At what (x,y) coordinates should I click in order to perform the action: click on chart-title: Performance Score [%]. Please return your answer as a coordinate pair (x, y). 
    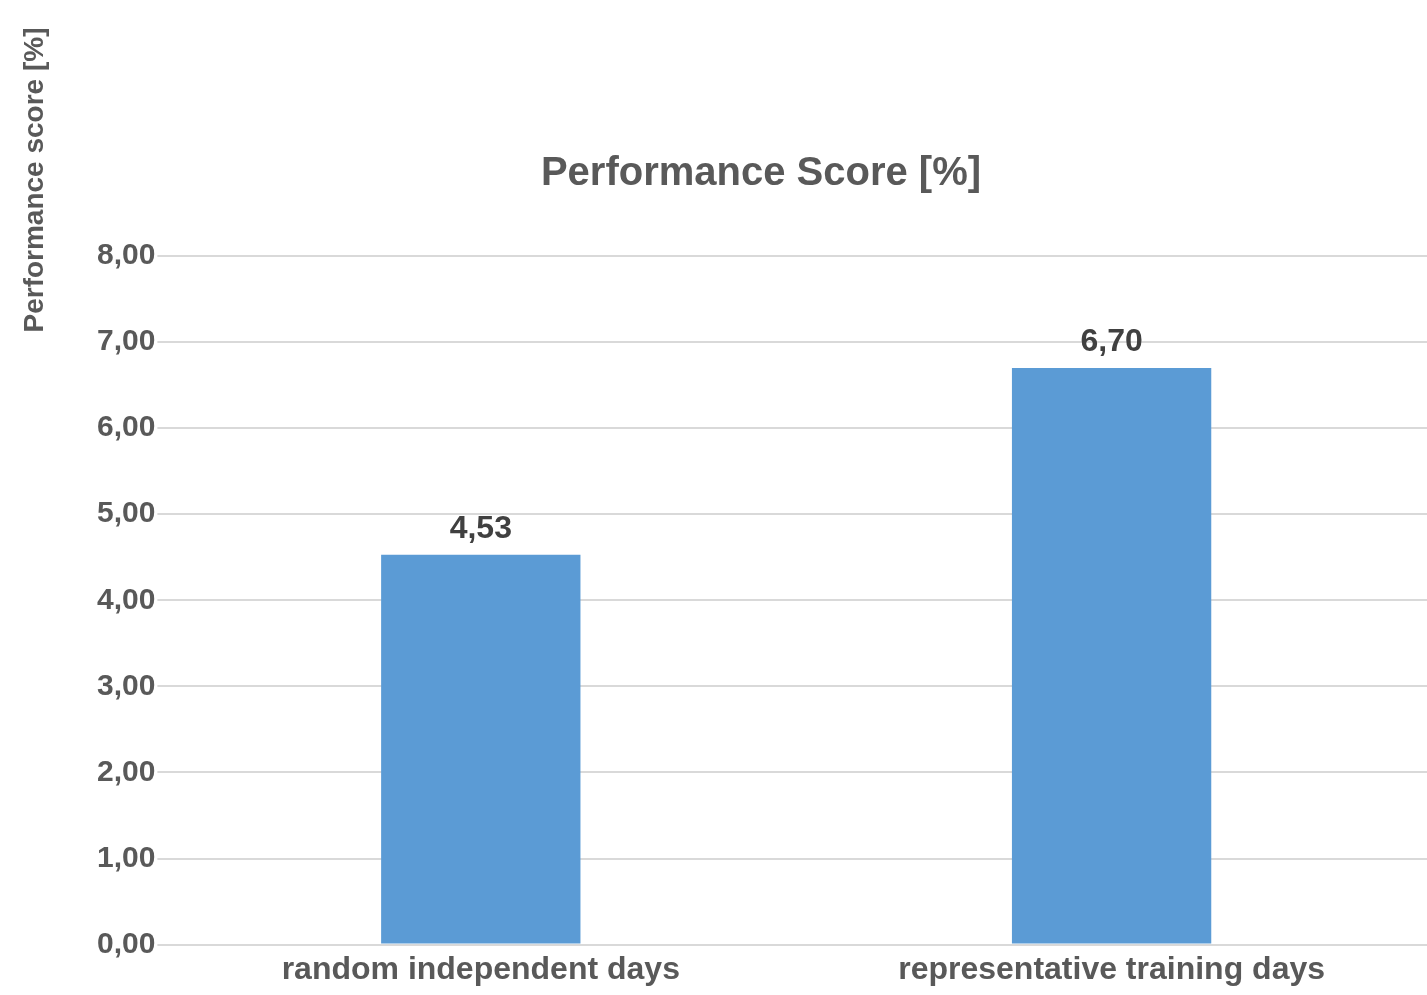
    Looking at the image, I should click on (761, 171).